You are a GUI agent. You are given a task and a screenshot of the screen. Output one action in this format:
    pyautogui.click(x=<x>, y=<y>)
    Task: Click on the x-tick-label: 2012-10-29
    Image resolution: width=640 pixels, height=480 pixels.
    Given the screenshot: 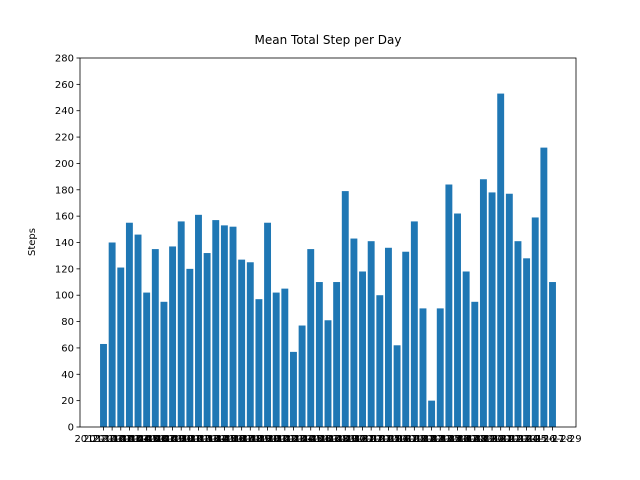 What is the action you would take?
    pyautogui.click(x=328, y=439)
    